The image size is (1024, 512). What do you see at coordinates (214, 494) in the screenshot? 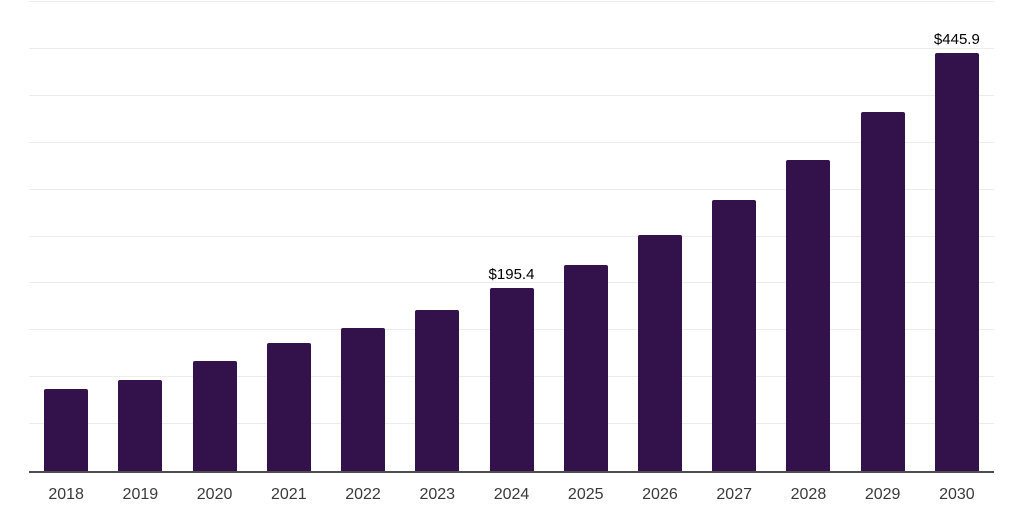
I see `x-tick-label-2020: 2020` at bounding box center [214, 494].